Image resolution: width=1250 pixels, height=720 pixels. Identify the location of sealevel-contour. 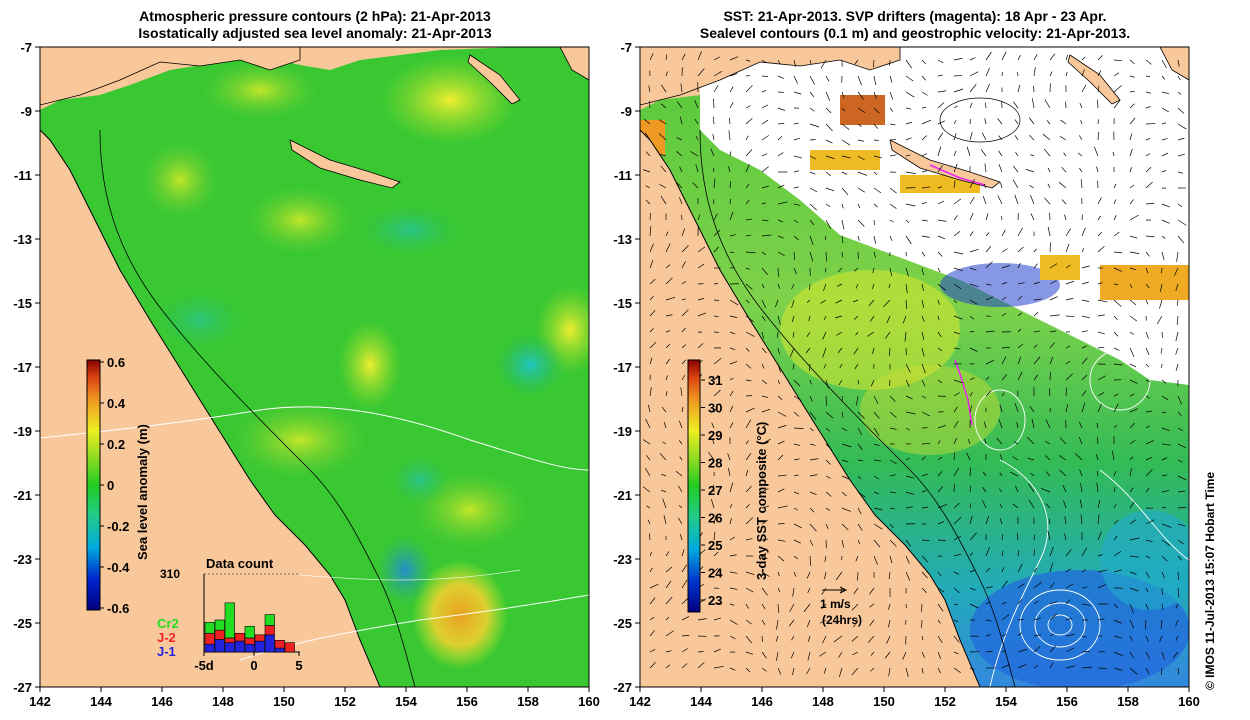
(980, 120).